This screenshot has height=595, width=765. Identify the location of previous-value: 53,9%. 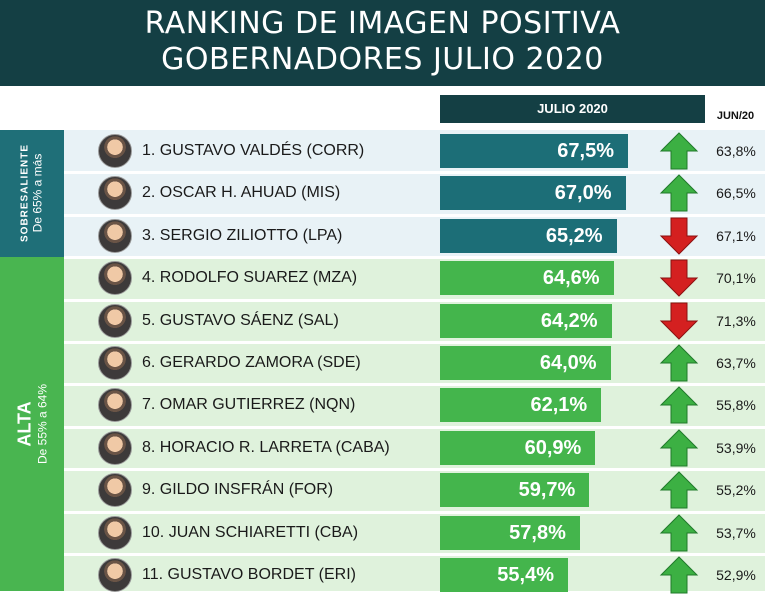
(736, 447).